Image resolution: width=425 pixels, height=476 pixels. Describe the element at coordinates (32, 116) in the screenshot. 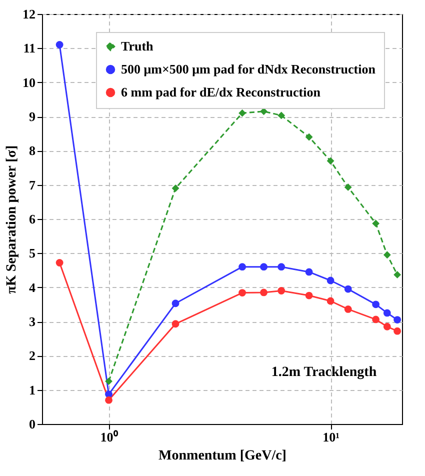

I see `y-tick-label: 9` at that location.